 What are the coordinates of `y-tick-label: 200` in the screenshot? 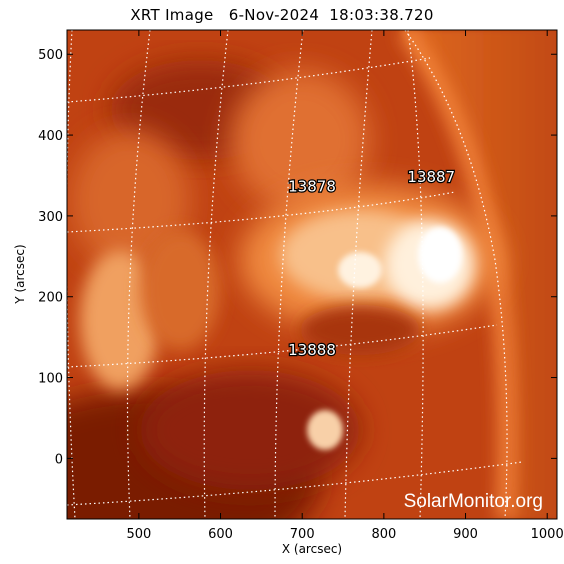 It's located at (50, 298).